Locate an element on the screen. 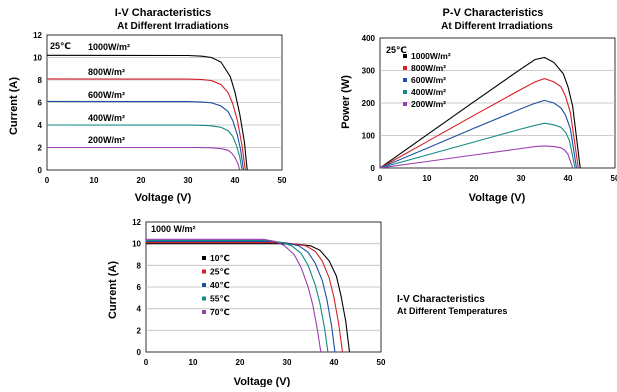  chart2-legend-label: 600W/m² is located at coordinates (428, 80).